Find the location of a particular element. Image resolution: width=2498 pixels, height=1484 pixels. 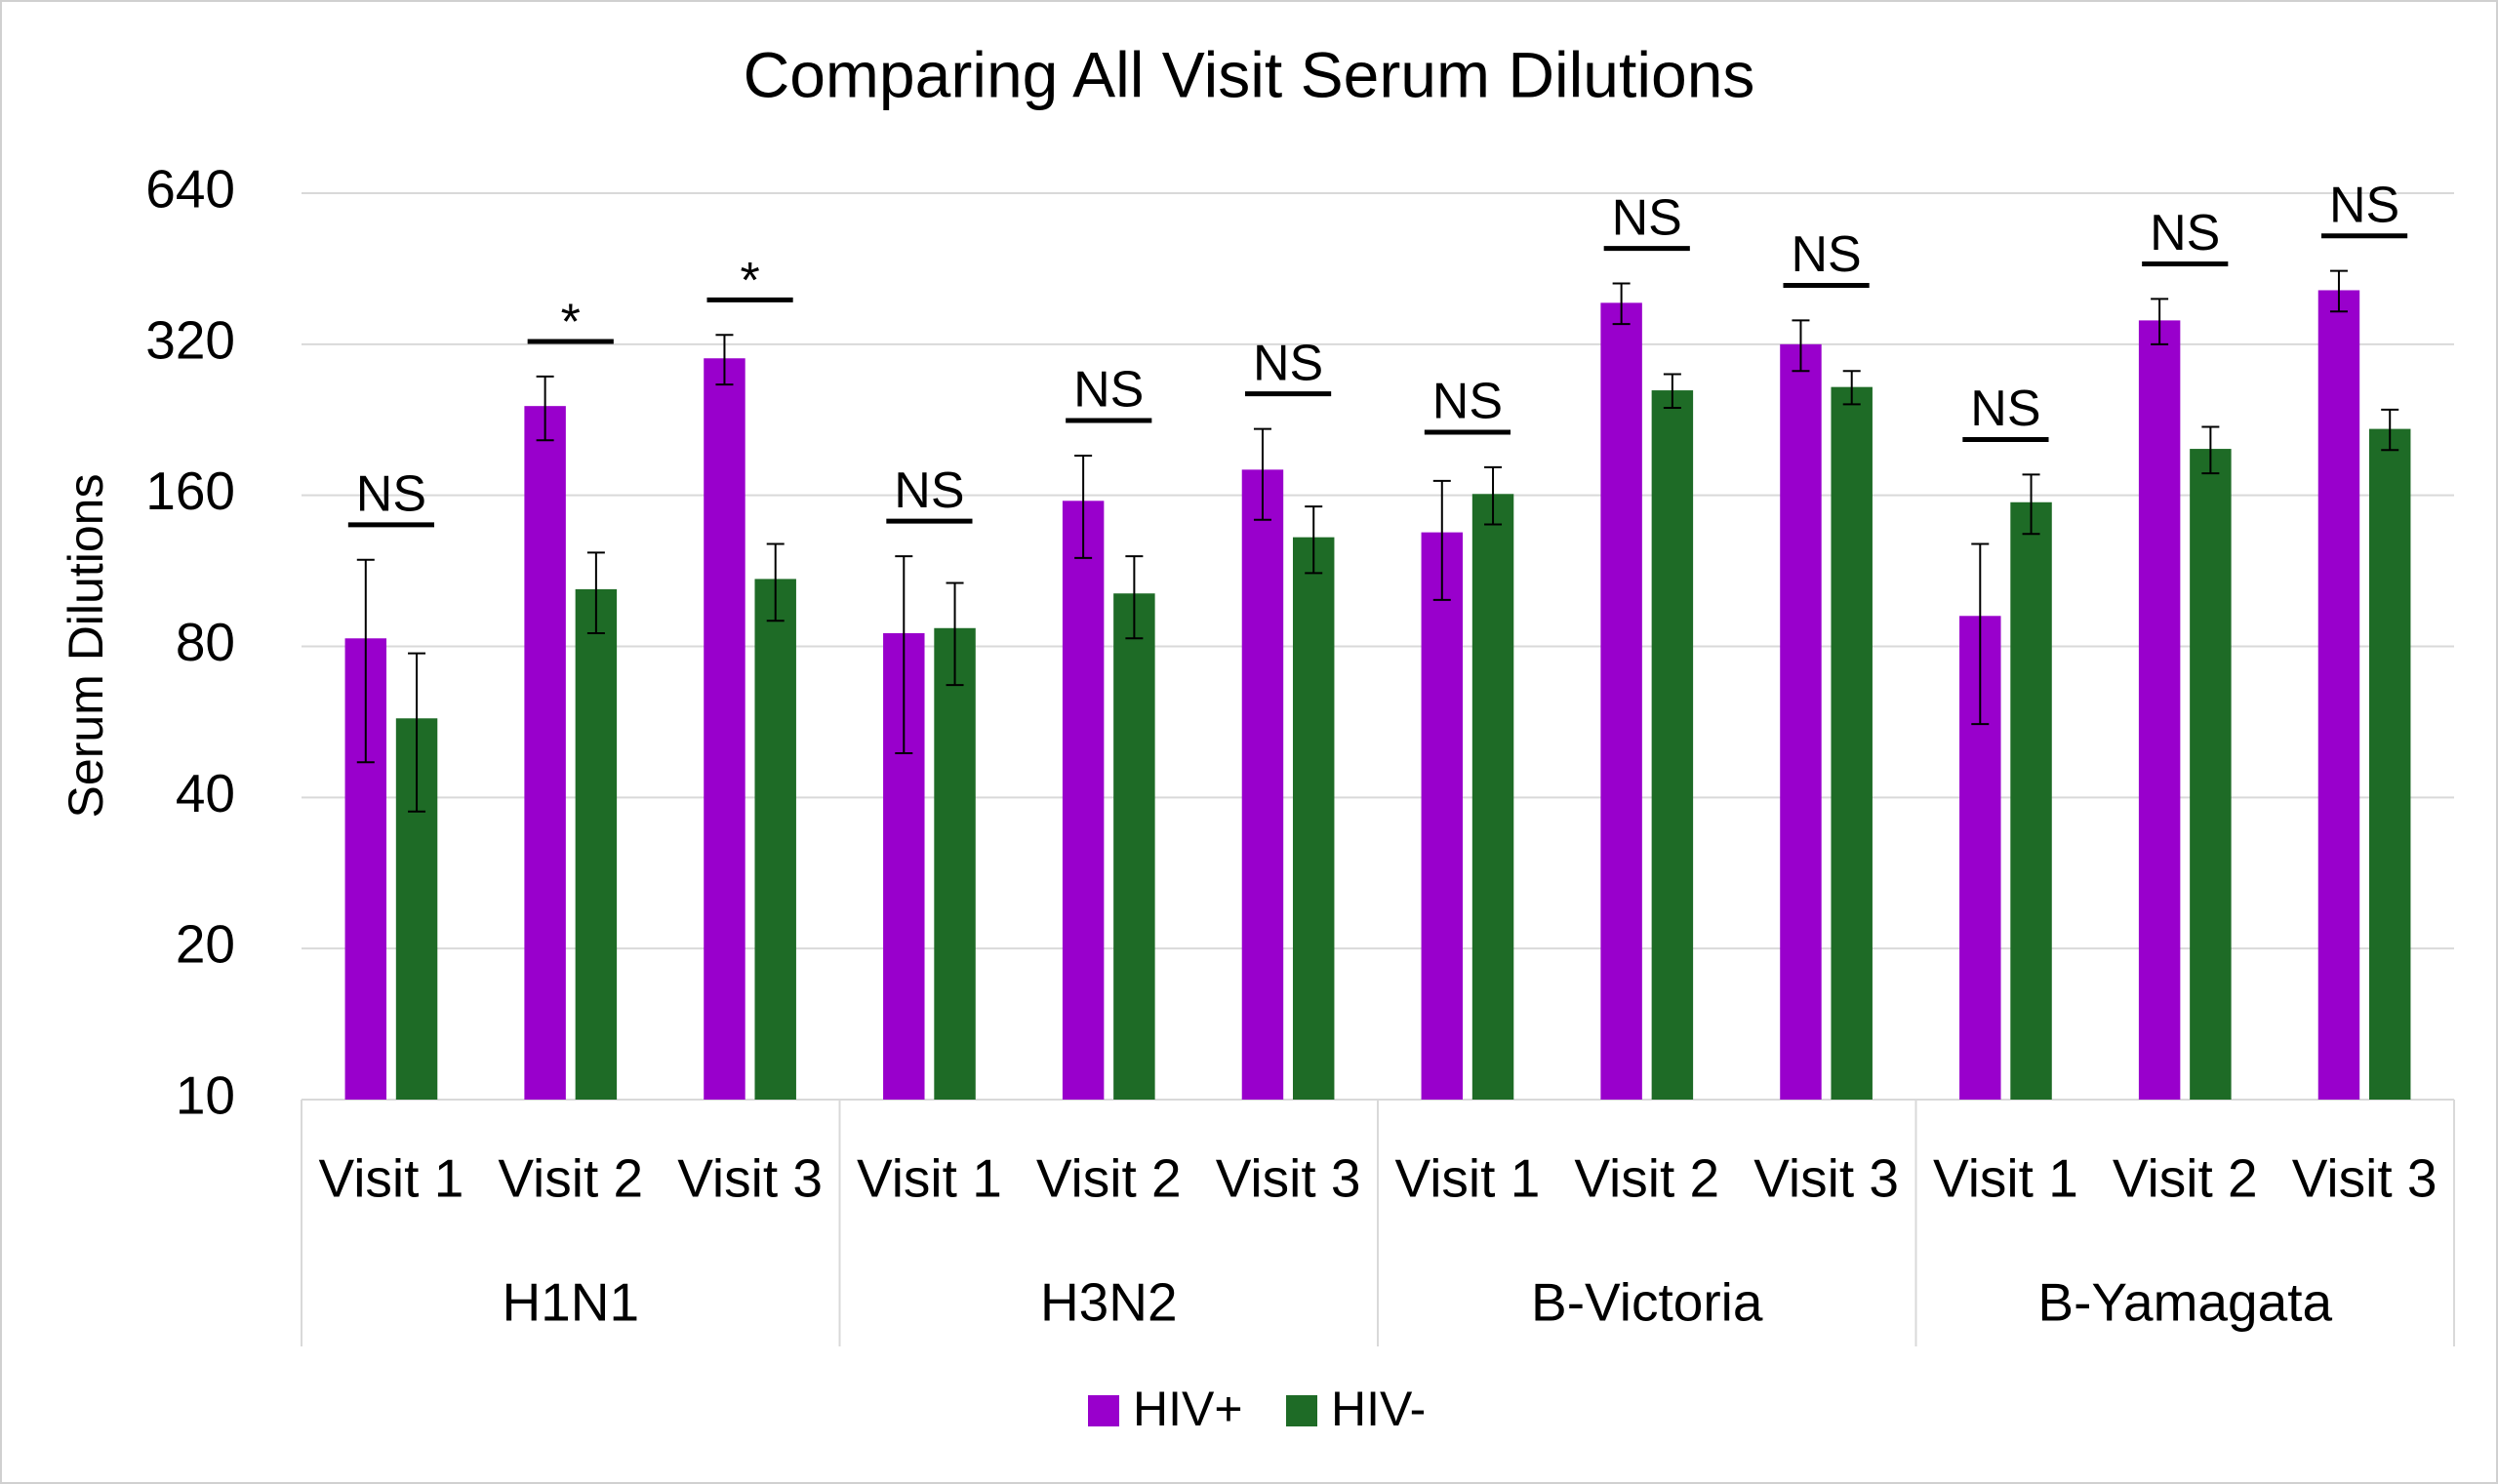

chart-title: Comparing All Visit Serum Dilutions is located at coordinates (1249, 74).